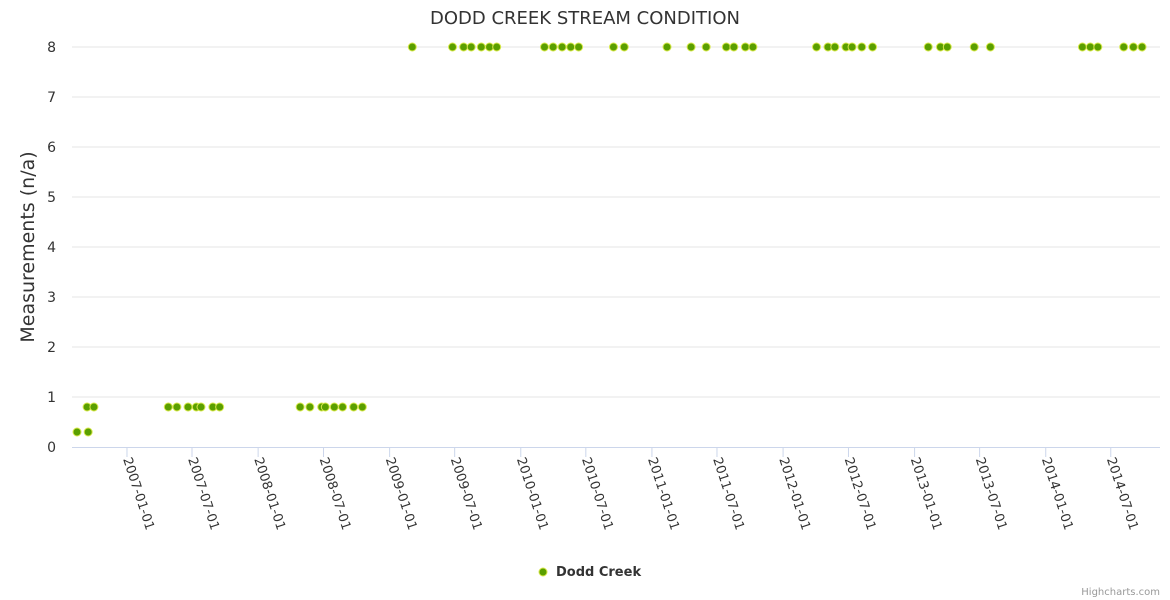 The height and width of the screenshot is (600, 1170). What do you see at coordinates (51, 148) in the screenshot?
I see `y-tick-label: 6` at bounding box center [51, 148].